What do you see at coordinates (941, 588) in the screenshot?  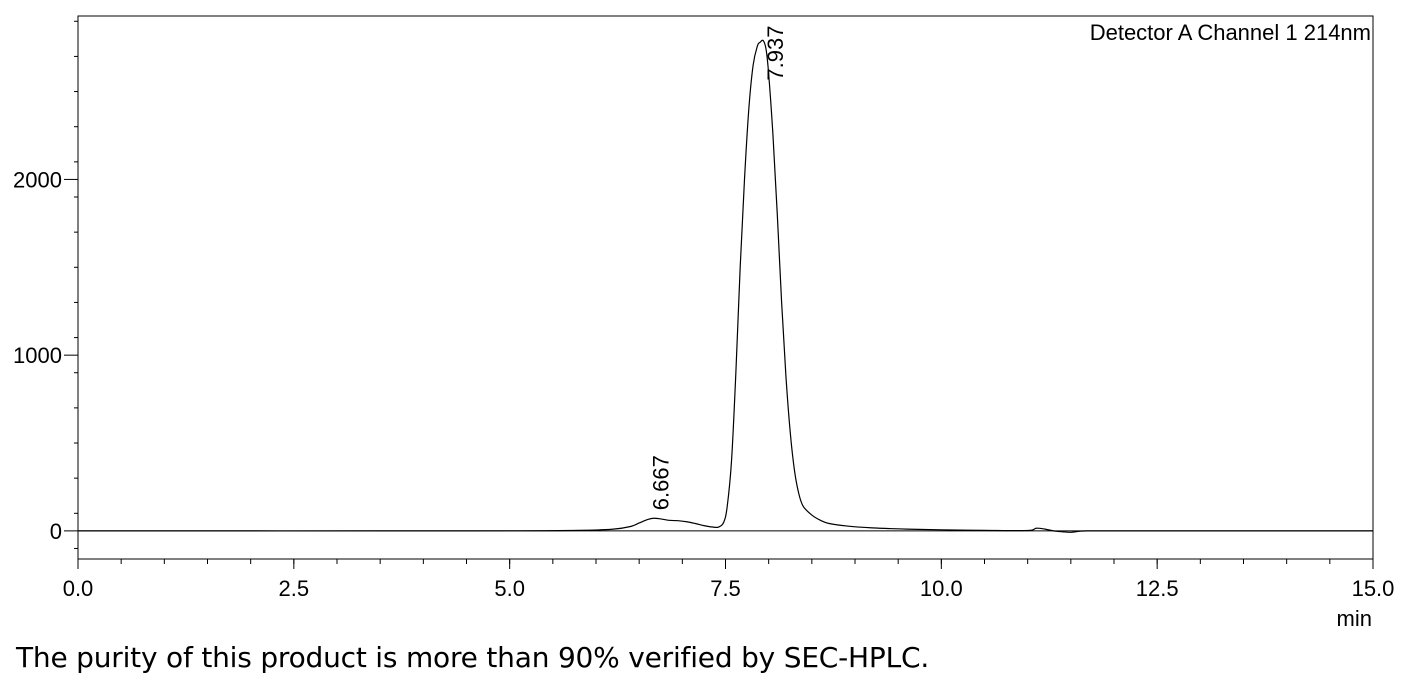 I see `x-tick-label: 10.0` at bounding box center [941, 588].